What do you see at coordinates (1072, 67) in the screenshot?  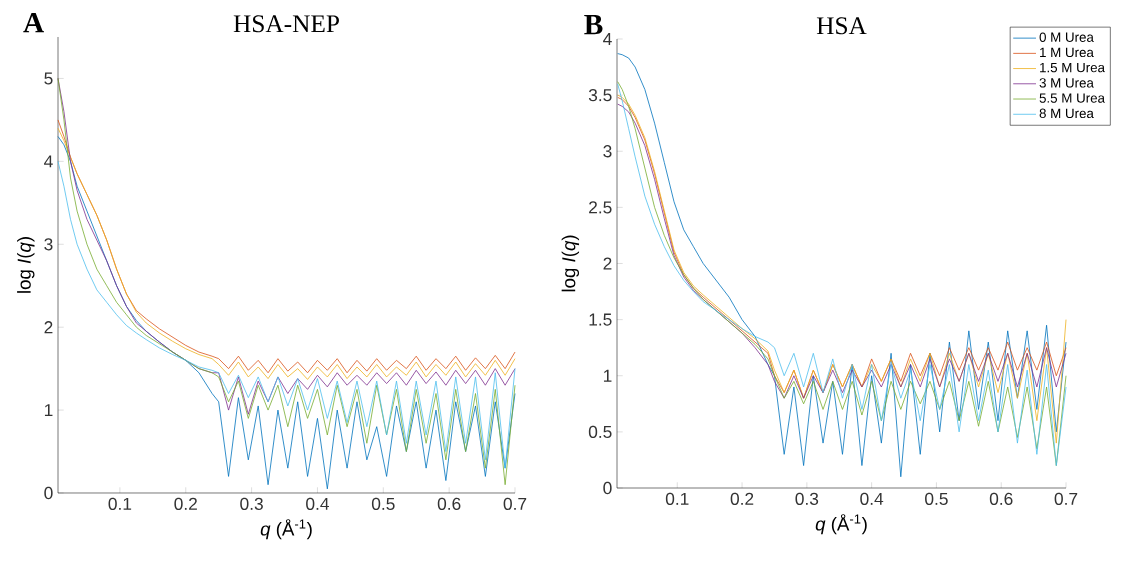 I see `legend-label: 1.5 M Urea` at bounding box center [1072, 67].